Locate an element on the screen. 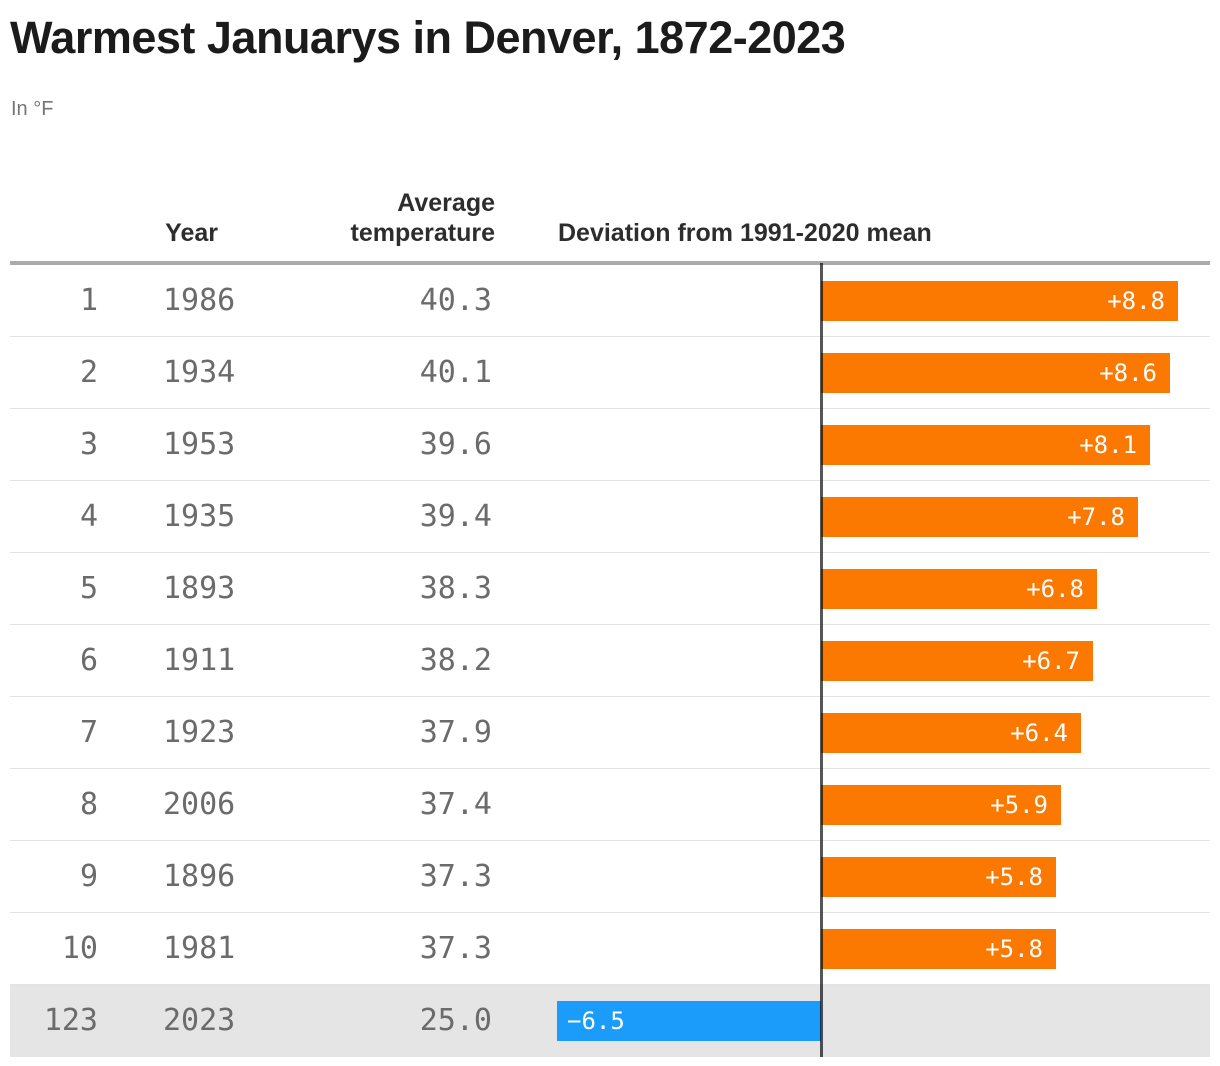 This screenshot has width=1220, height=1066. deviation-bar: +5.9 is located at coordinates (941, 805).